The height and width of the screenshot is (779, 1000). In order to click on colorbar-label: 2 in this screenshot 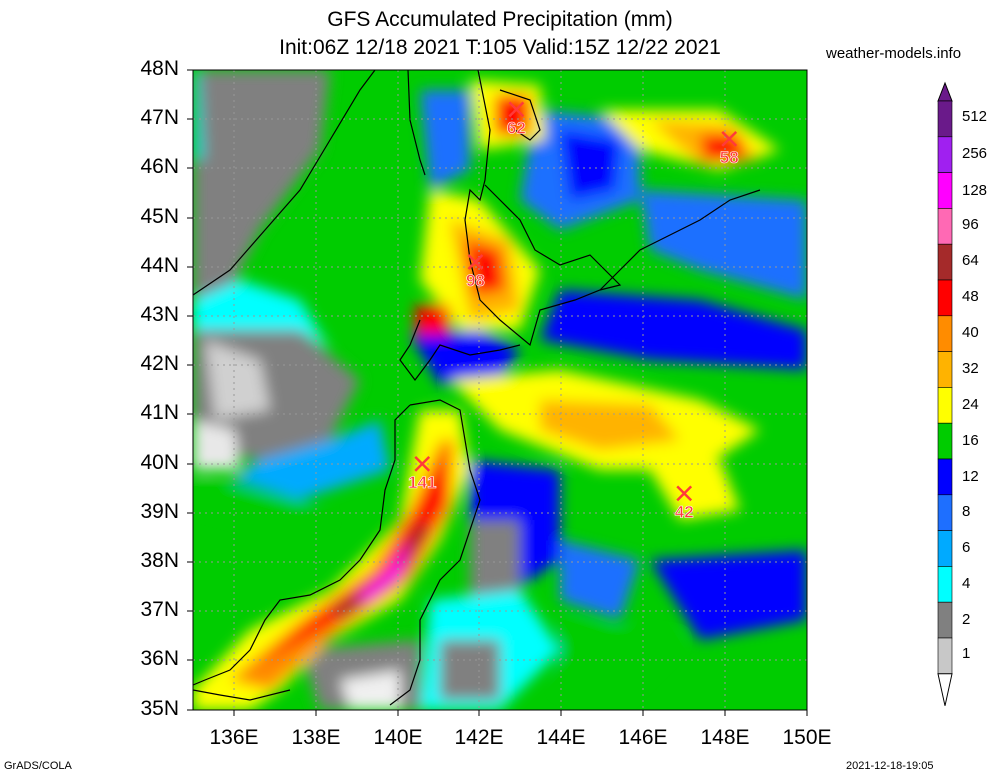, I will do `click(966, 619)`.